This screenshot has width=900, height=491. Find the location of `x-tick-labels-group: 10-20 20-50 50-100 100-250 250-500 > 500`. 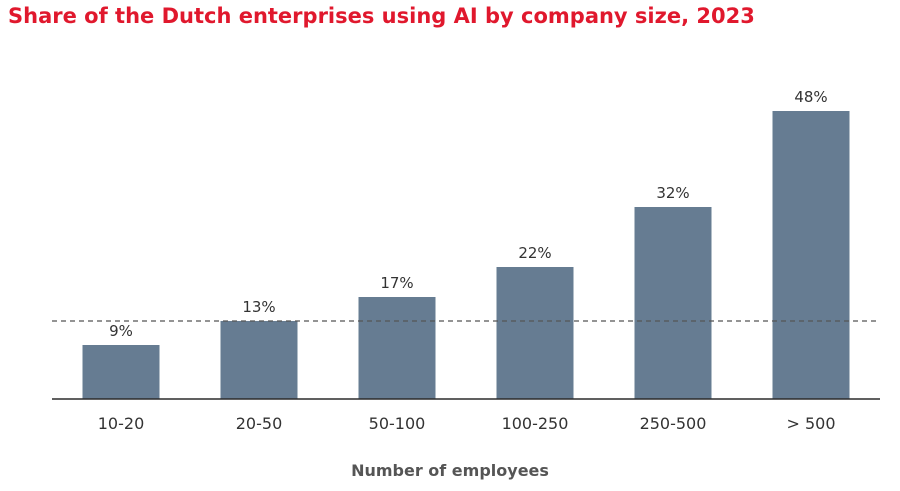

x-tick-labels-group: 10-20 20-50 50-100 100-250 250-500 > 500 is located at coordinates (467, 423).